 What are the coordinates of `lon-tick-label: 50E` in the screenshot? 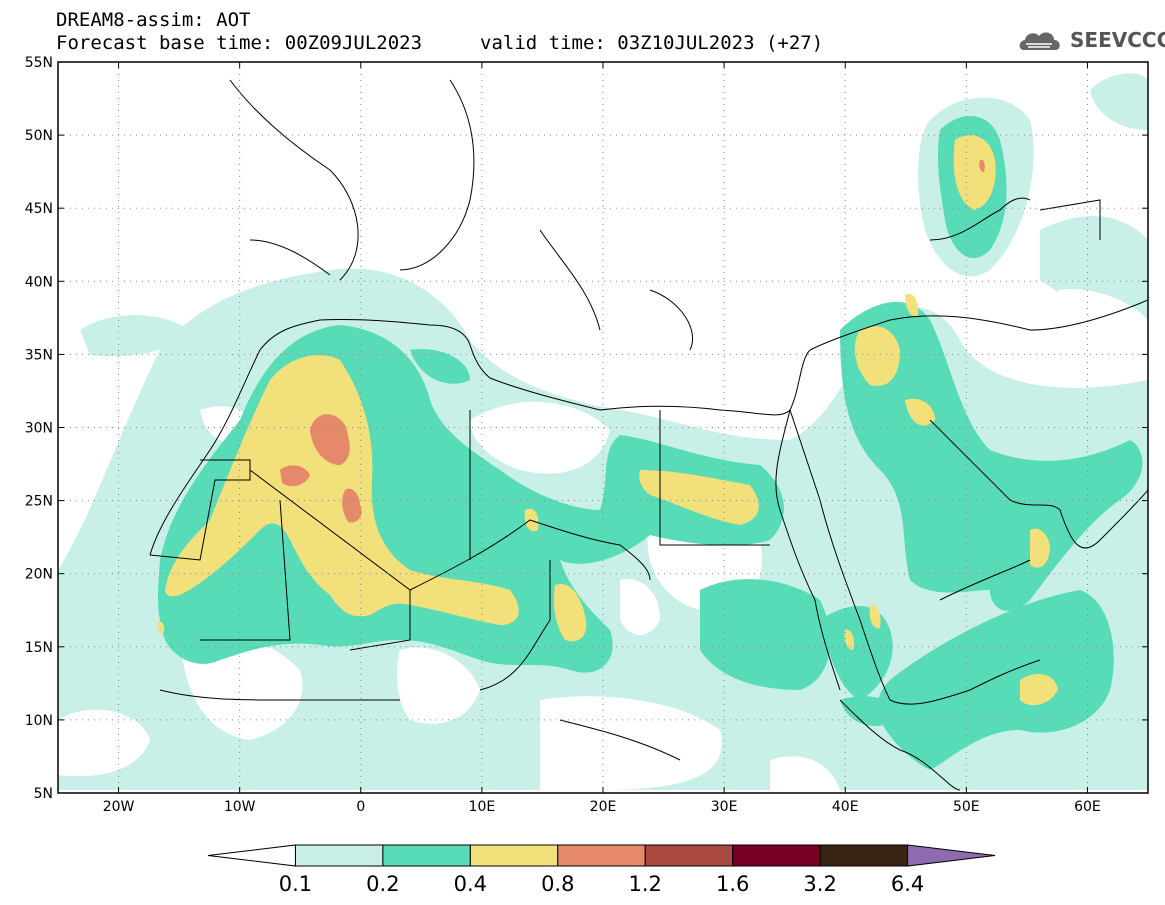 It's located at (966, 807).